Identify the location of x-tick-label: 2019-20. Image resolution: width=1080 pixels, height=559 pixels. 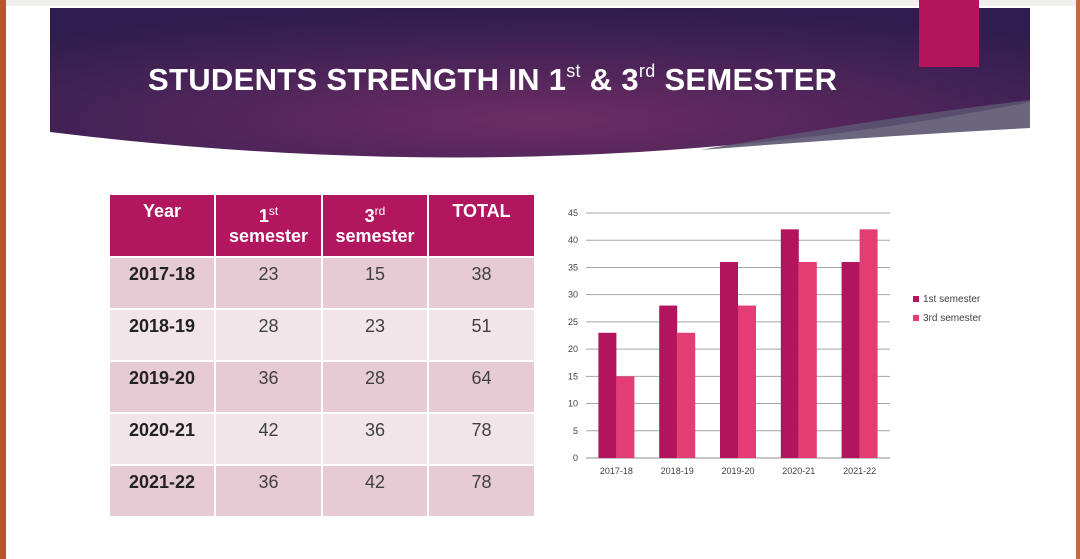
(737, 471).